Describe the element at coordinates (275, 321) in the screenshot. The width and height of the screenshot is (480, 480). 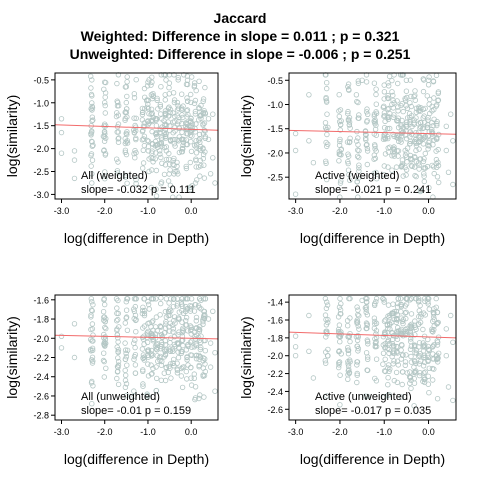
I see `y-tick-label: -1.6` at that location.